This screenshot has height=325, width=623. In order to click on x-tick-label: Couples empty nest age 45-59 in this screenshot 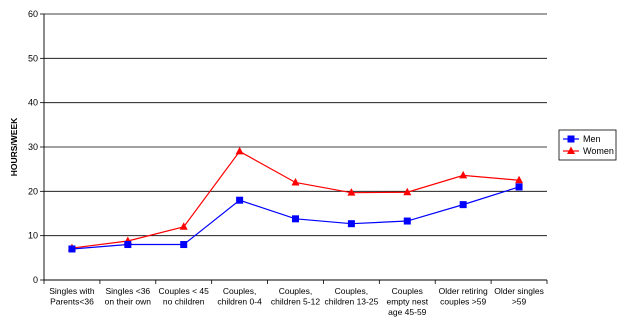, I will do `click(407, 301)`.